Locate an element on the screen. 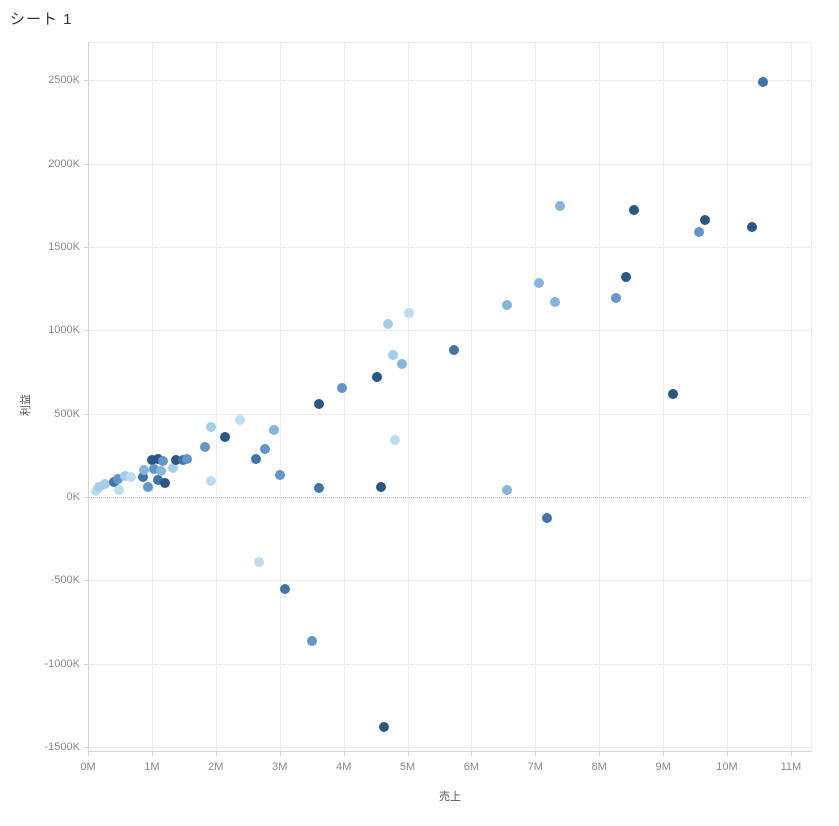  y-tick-label: 2000K is located at coordinates (64, 163).